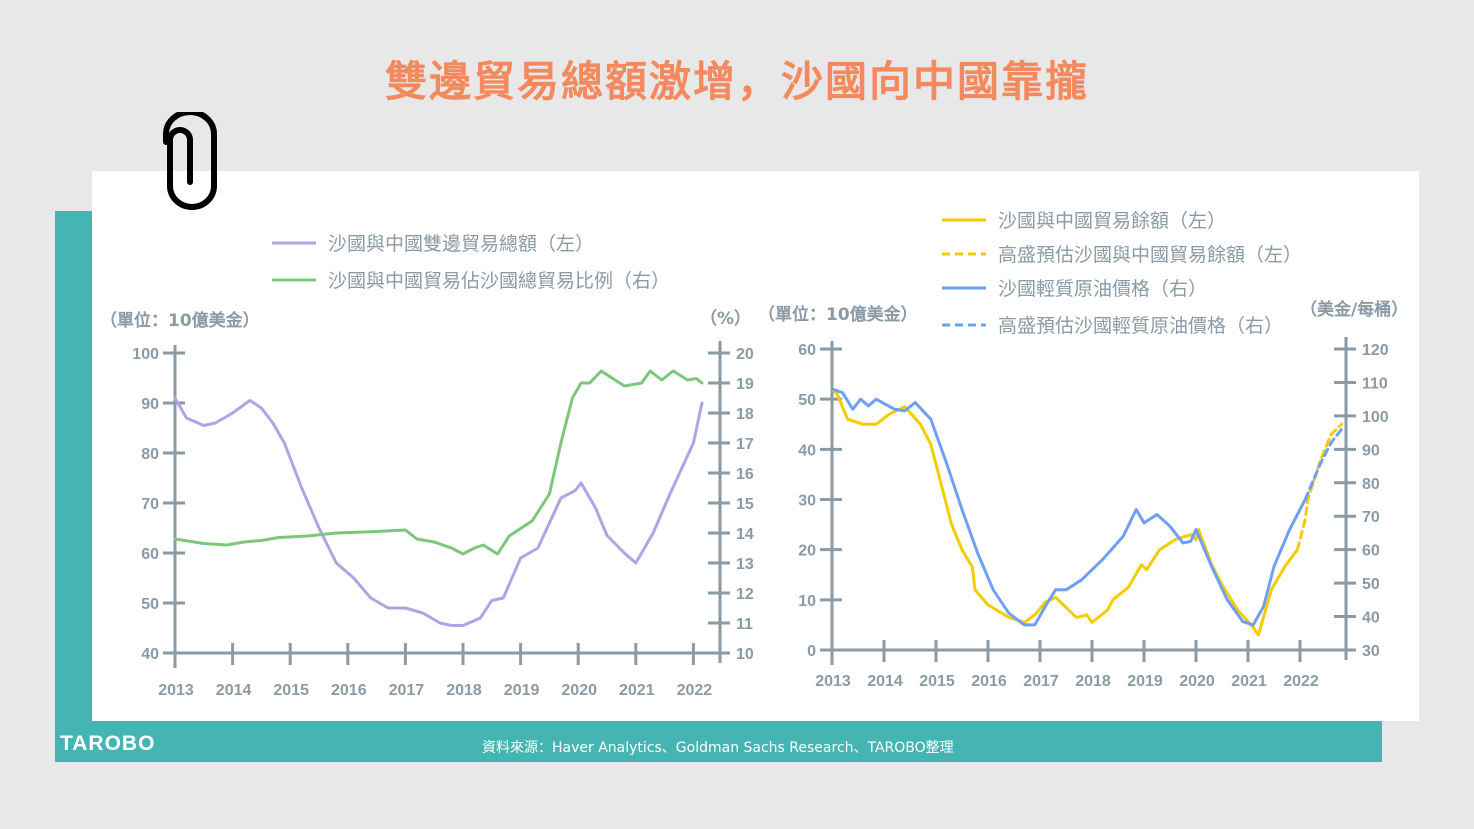 This screenshot has width=1474, height=829. Describe the element at coordinates (745, 504) in the screenshot. I see `y-tick-label-right: 15` at that location.